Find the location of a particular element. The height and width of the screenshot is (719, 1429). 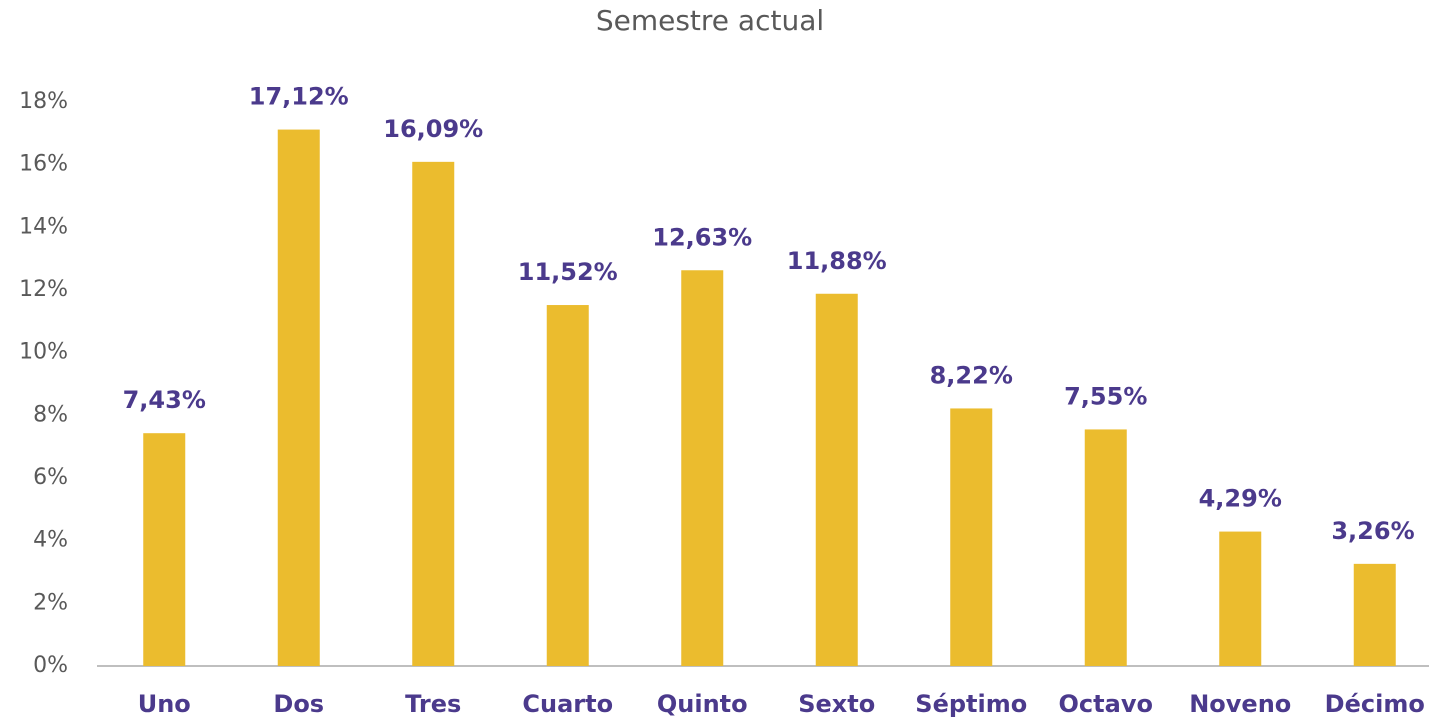

y-tick-label: 8% is located at coordinates (50, 414).